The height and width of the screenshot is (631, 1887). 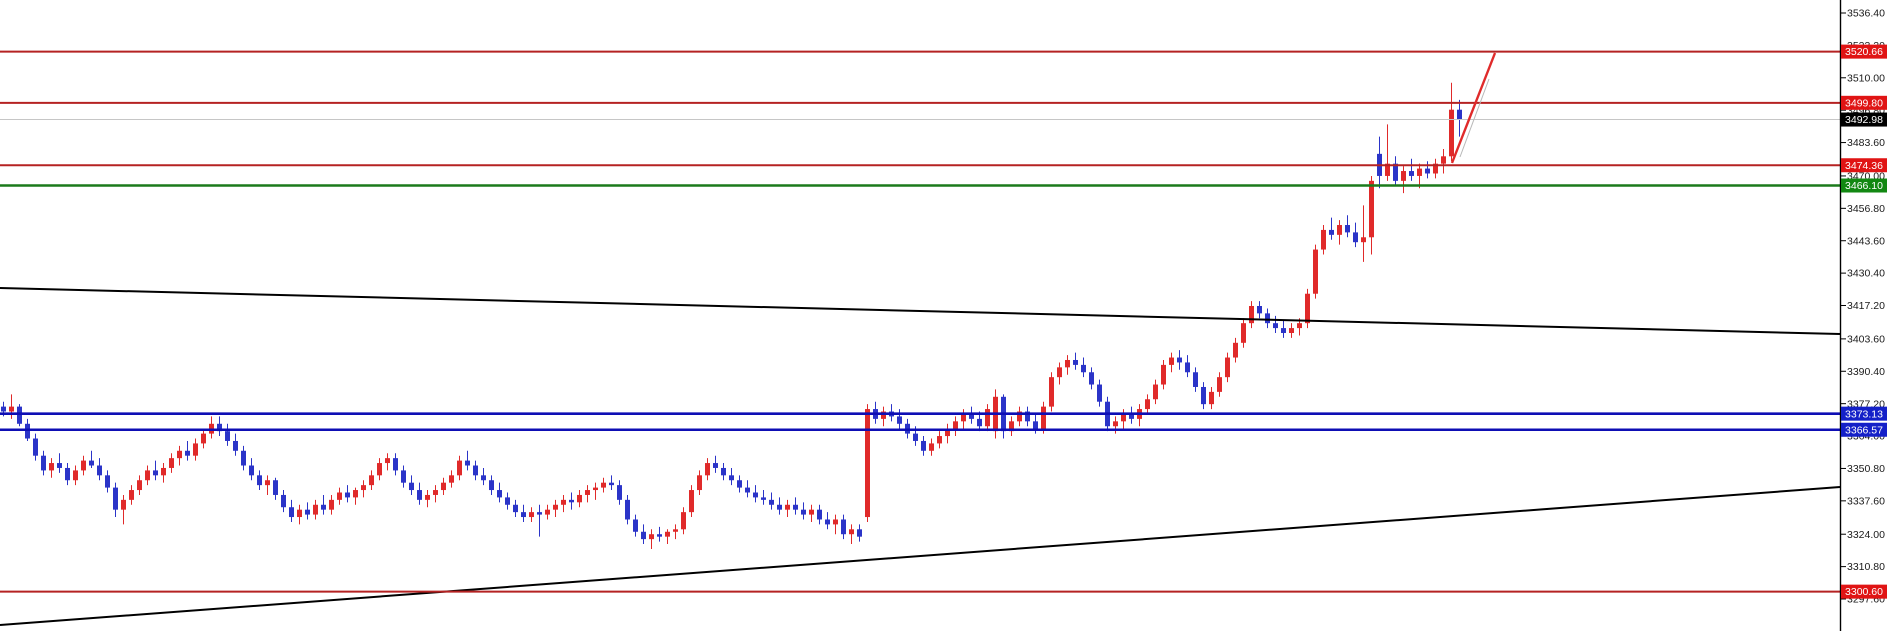 I want to click on price-tick-label: 3430.40, so click(x=1866, y=274).